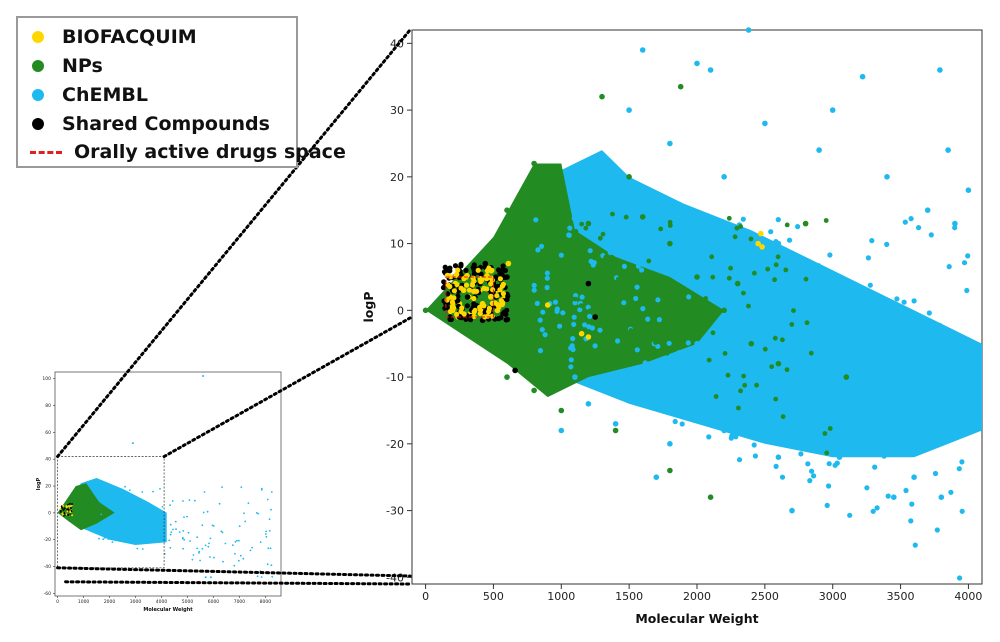  I want to click on legend-label-chembl: ChEMBL, so click(105, 95).